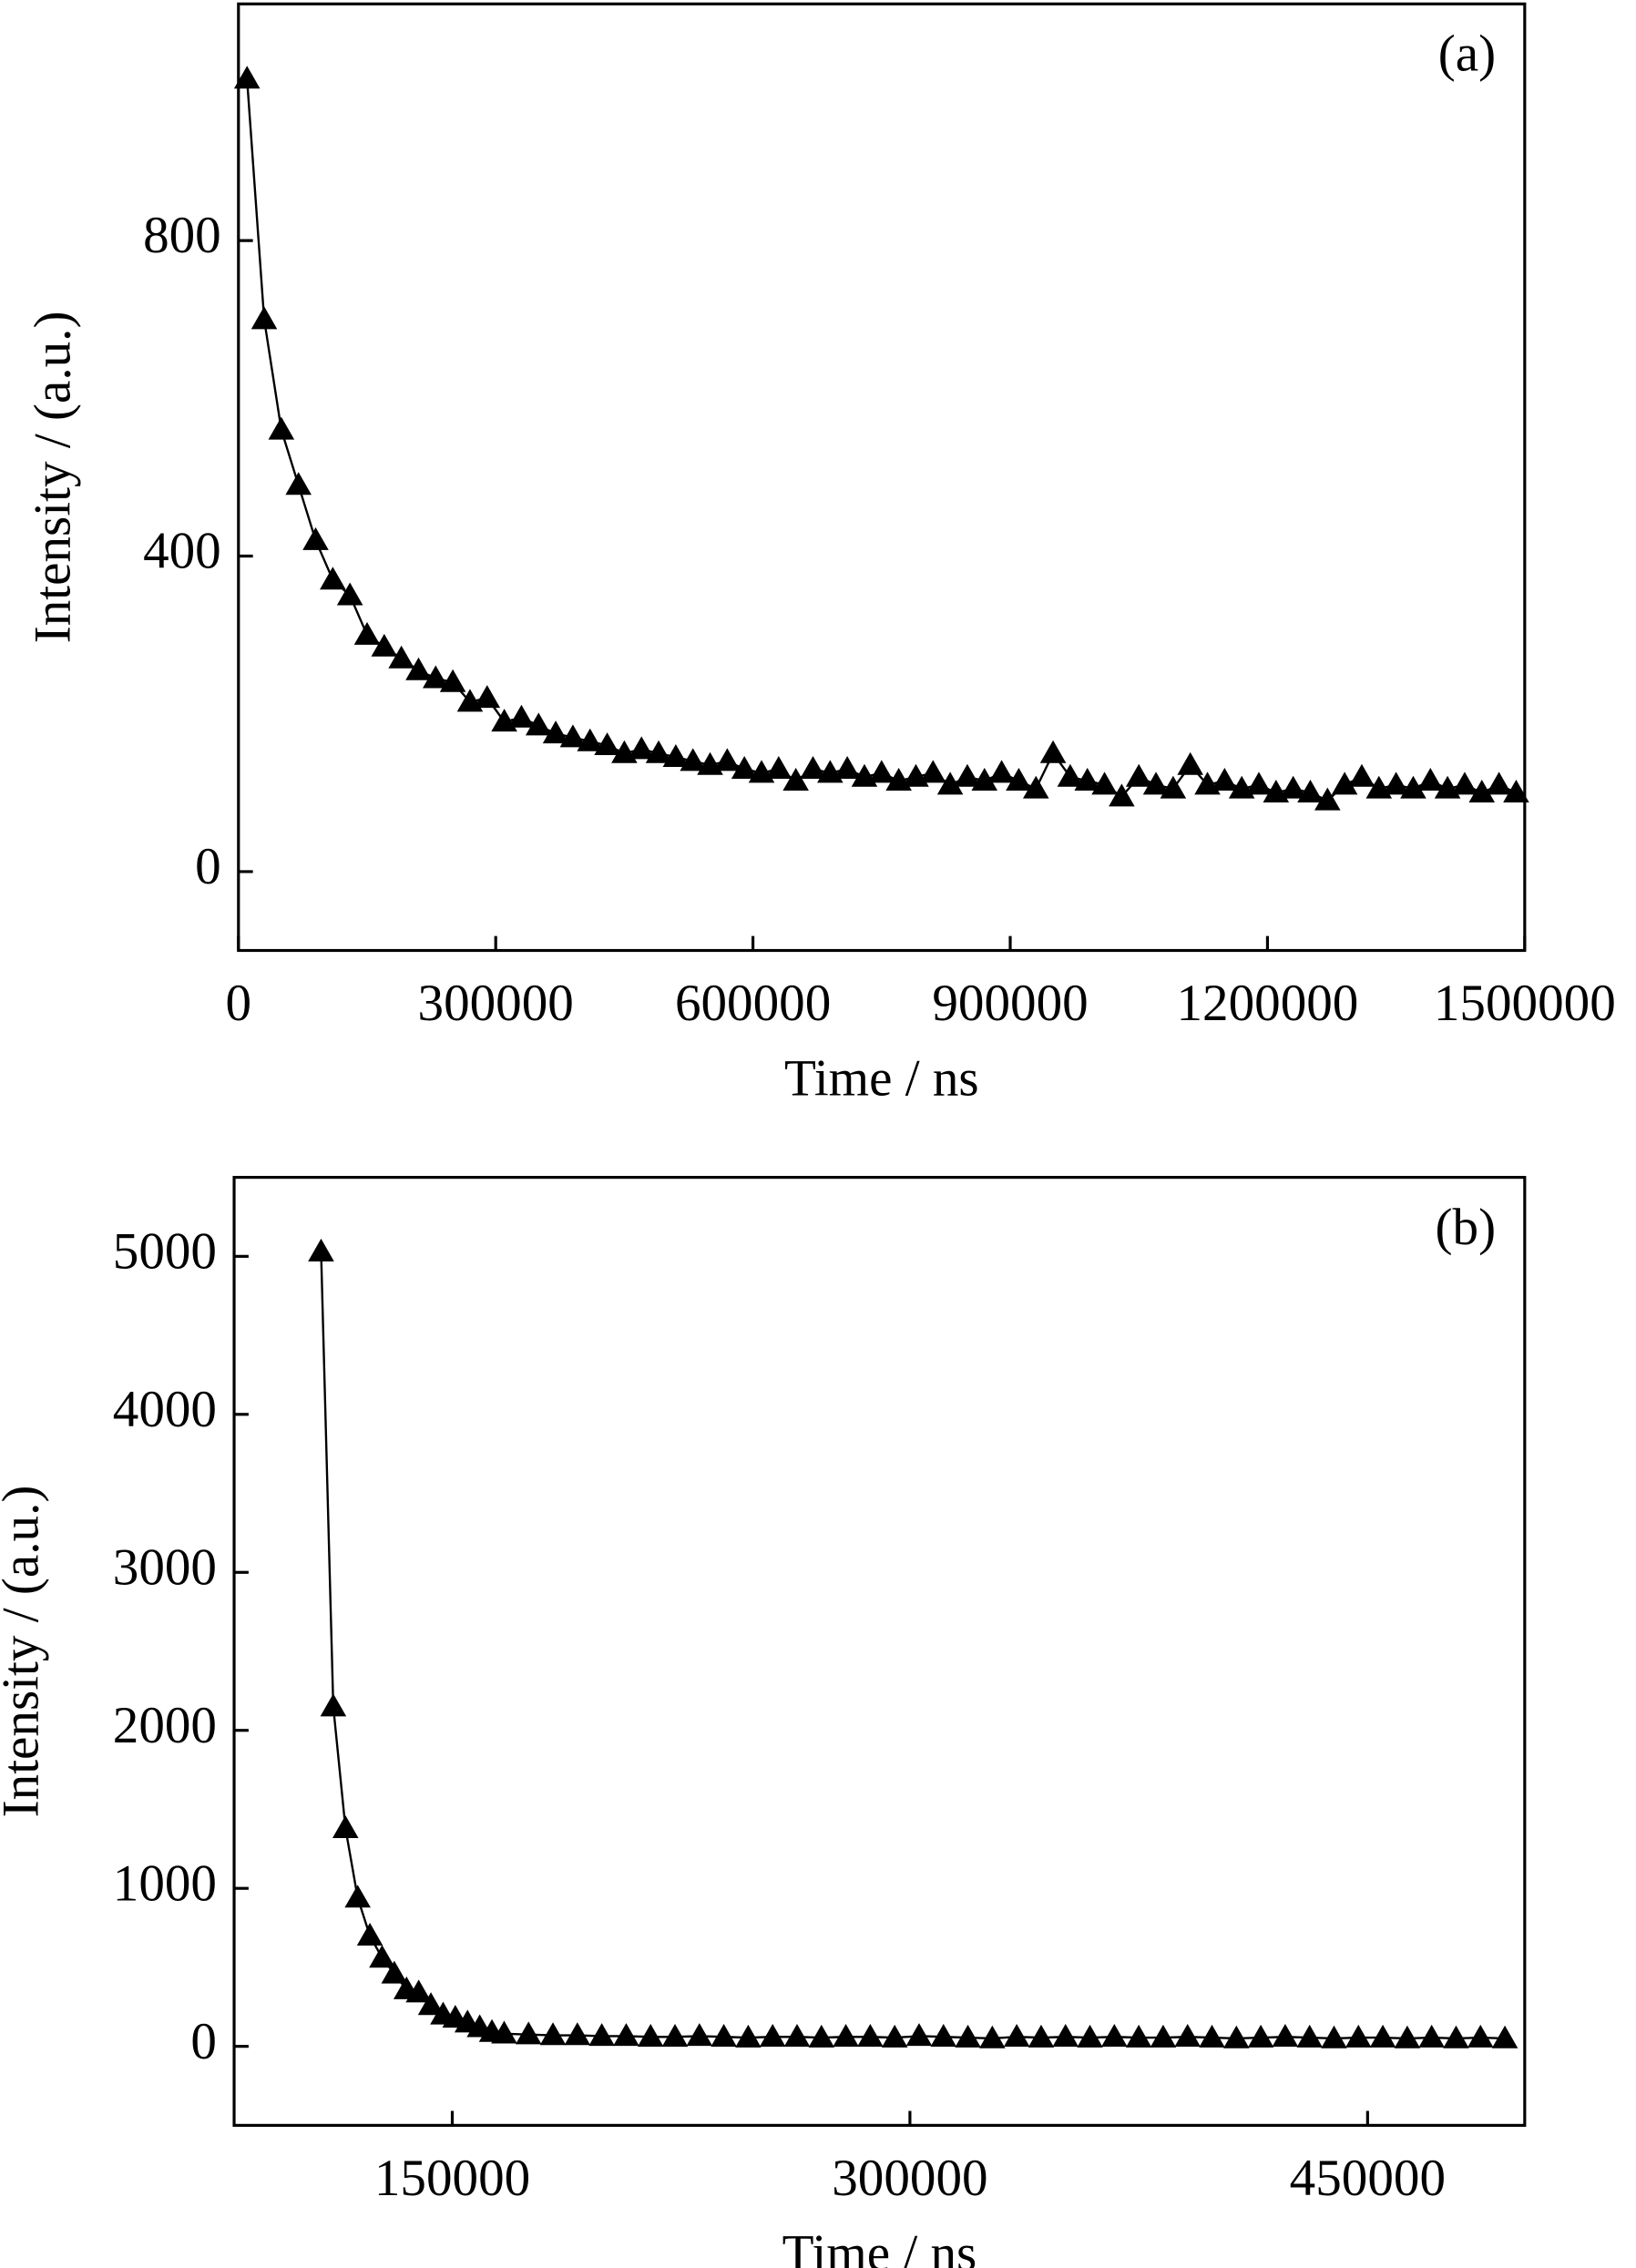  Describe the element at coordinates (1525, 1004) in the screenshot. I see `x-tick-label: 1500000` at that location.